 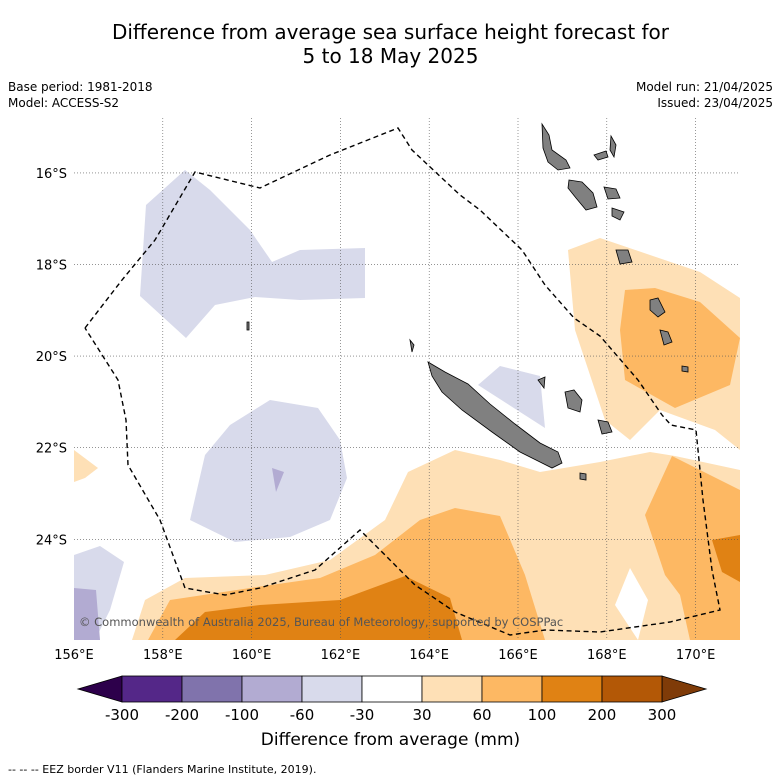 I want to click on anomaly-region-neutral, so click(x=631, y=604).